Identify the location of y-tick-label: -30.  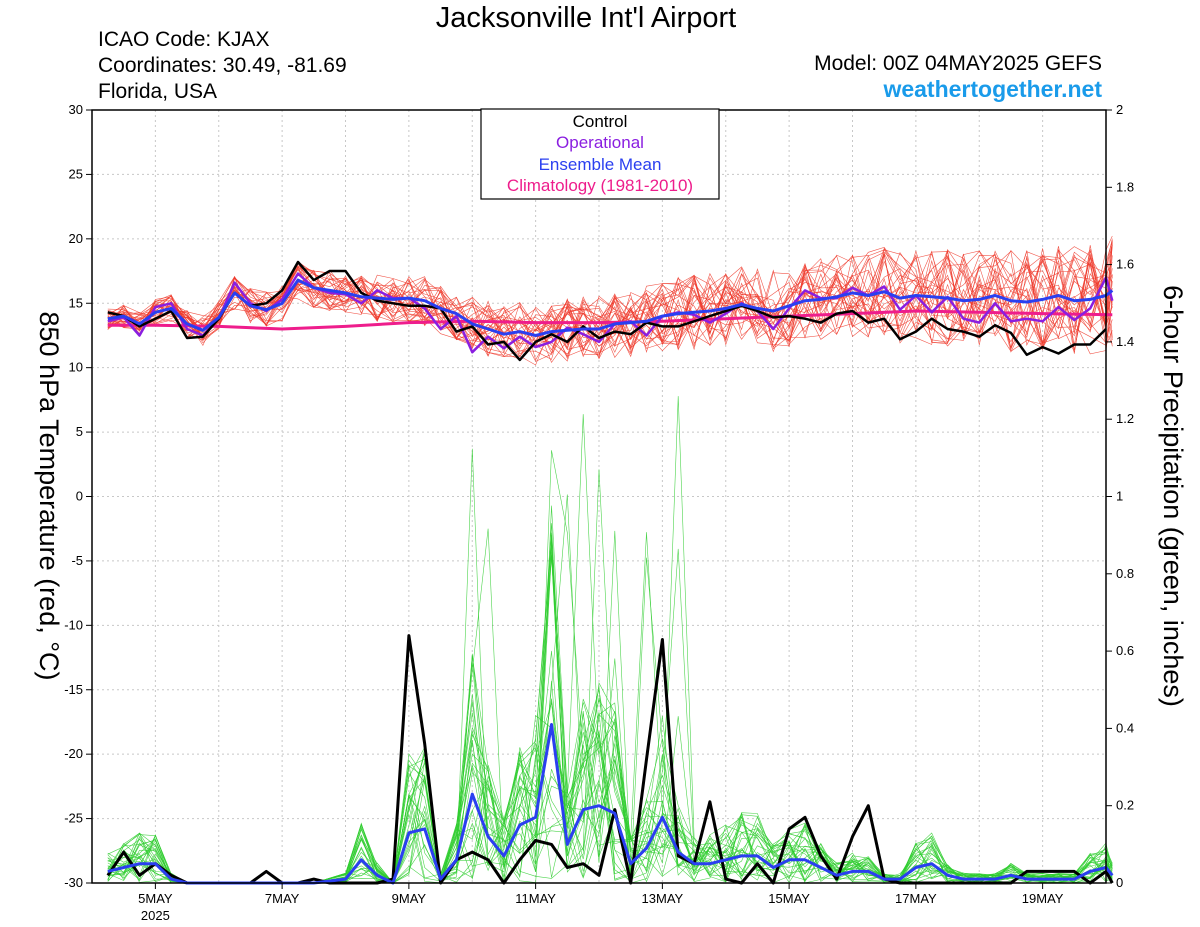
(73, 882).